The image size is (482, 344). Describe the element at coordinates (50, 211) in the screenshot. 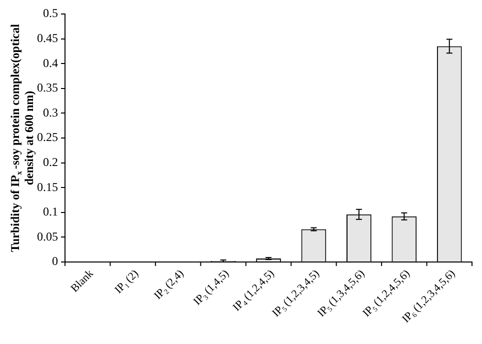

I see `y-tick-label: 0.1` at that location.